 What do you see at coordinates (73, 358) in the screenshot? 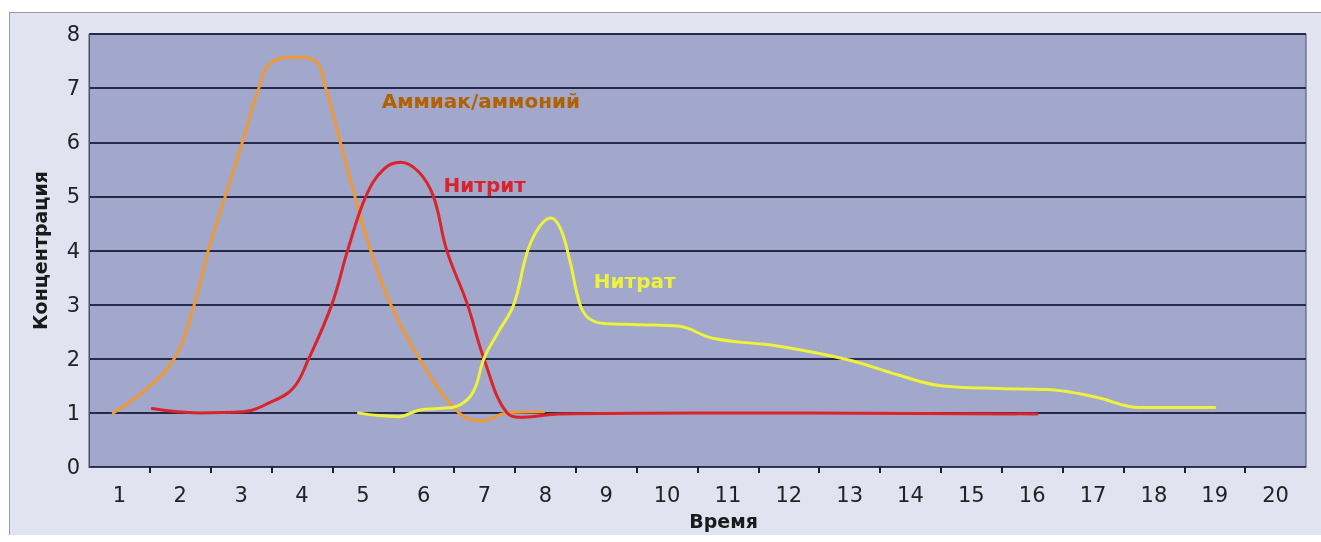
I see `y-tick-label: 2` at bounding box center [73, 358].